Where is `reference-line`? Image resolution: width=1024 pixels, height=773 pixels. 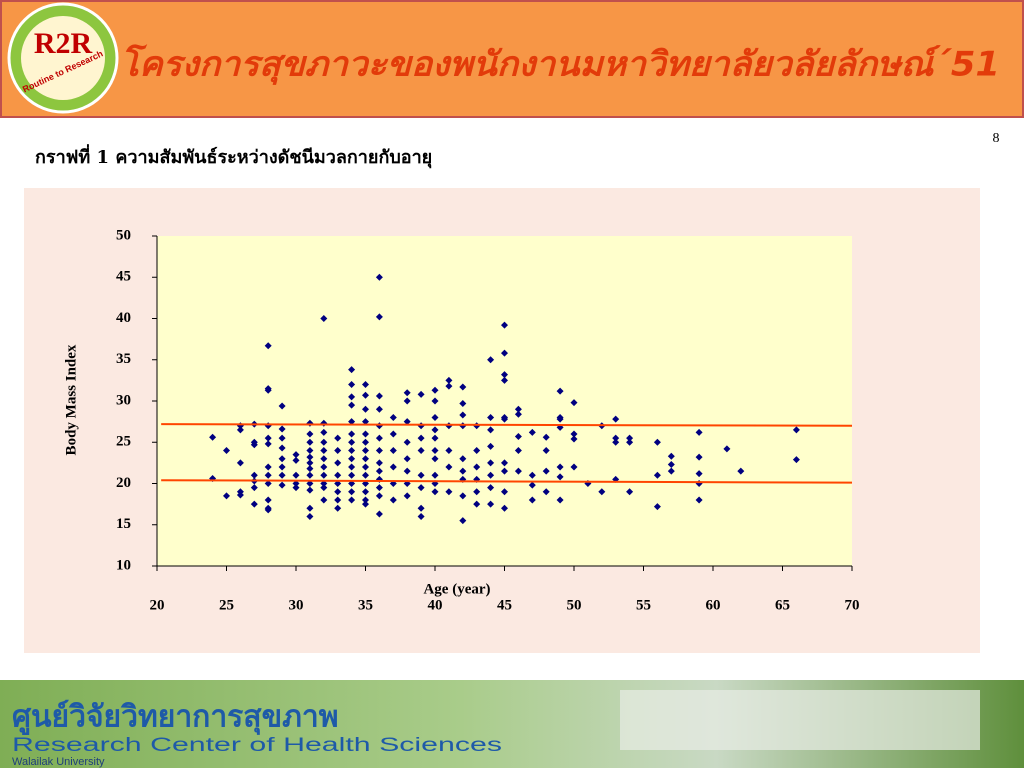 reference-line is located at coordinates (507, 481).